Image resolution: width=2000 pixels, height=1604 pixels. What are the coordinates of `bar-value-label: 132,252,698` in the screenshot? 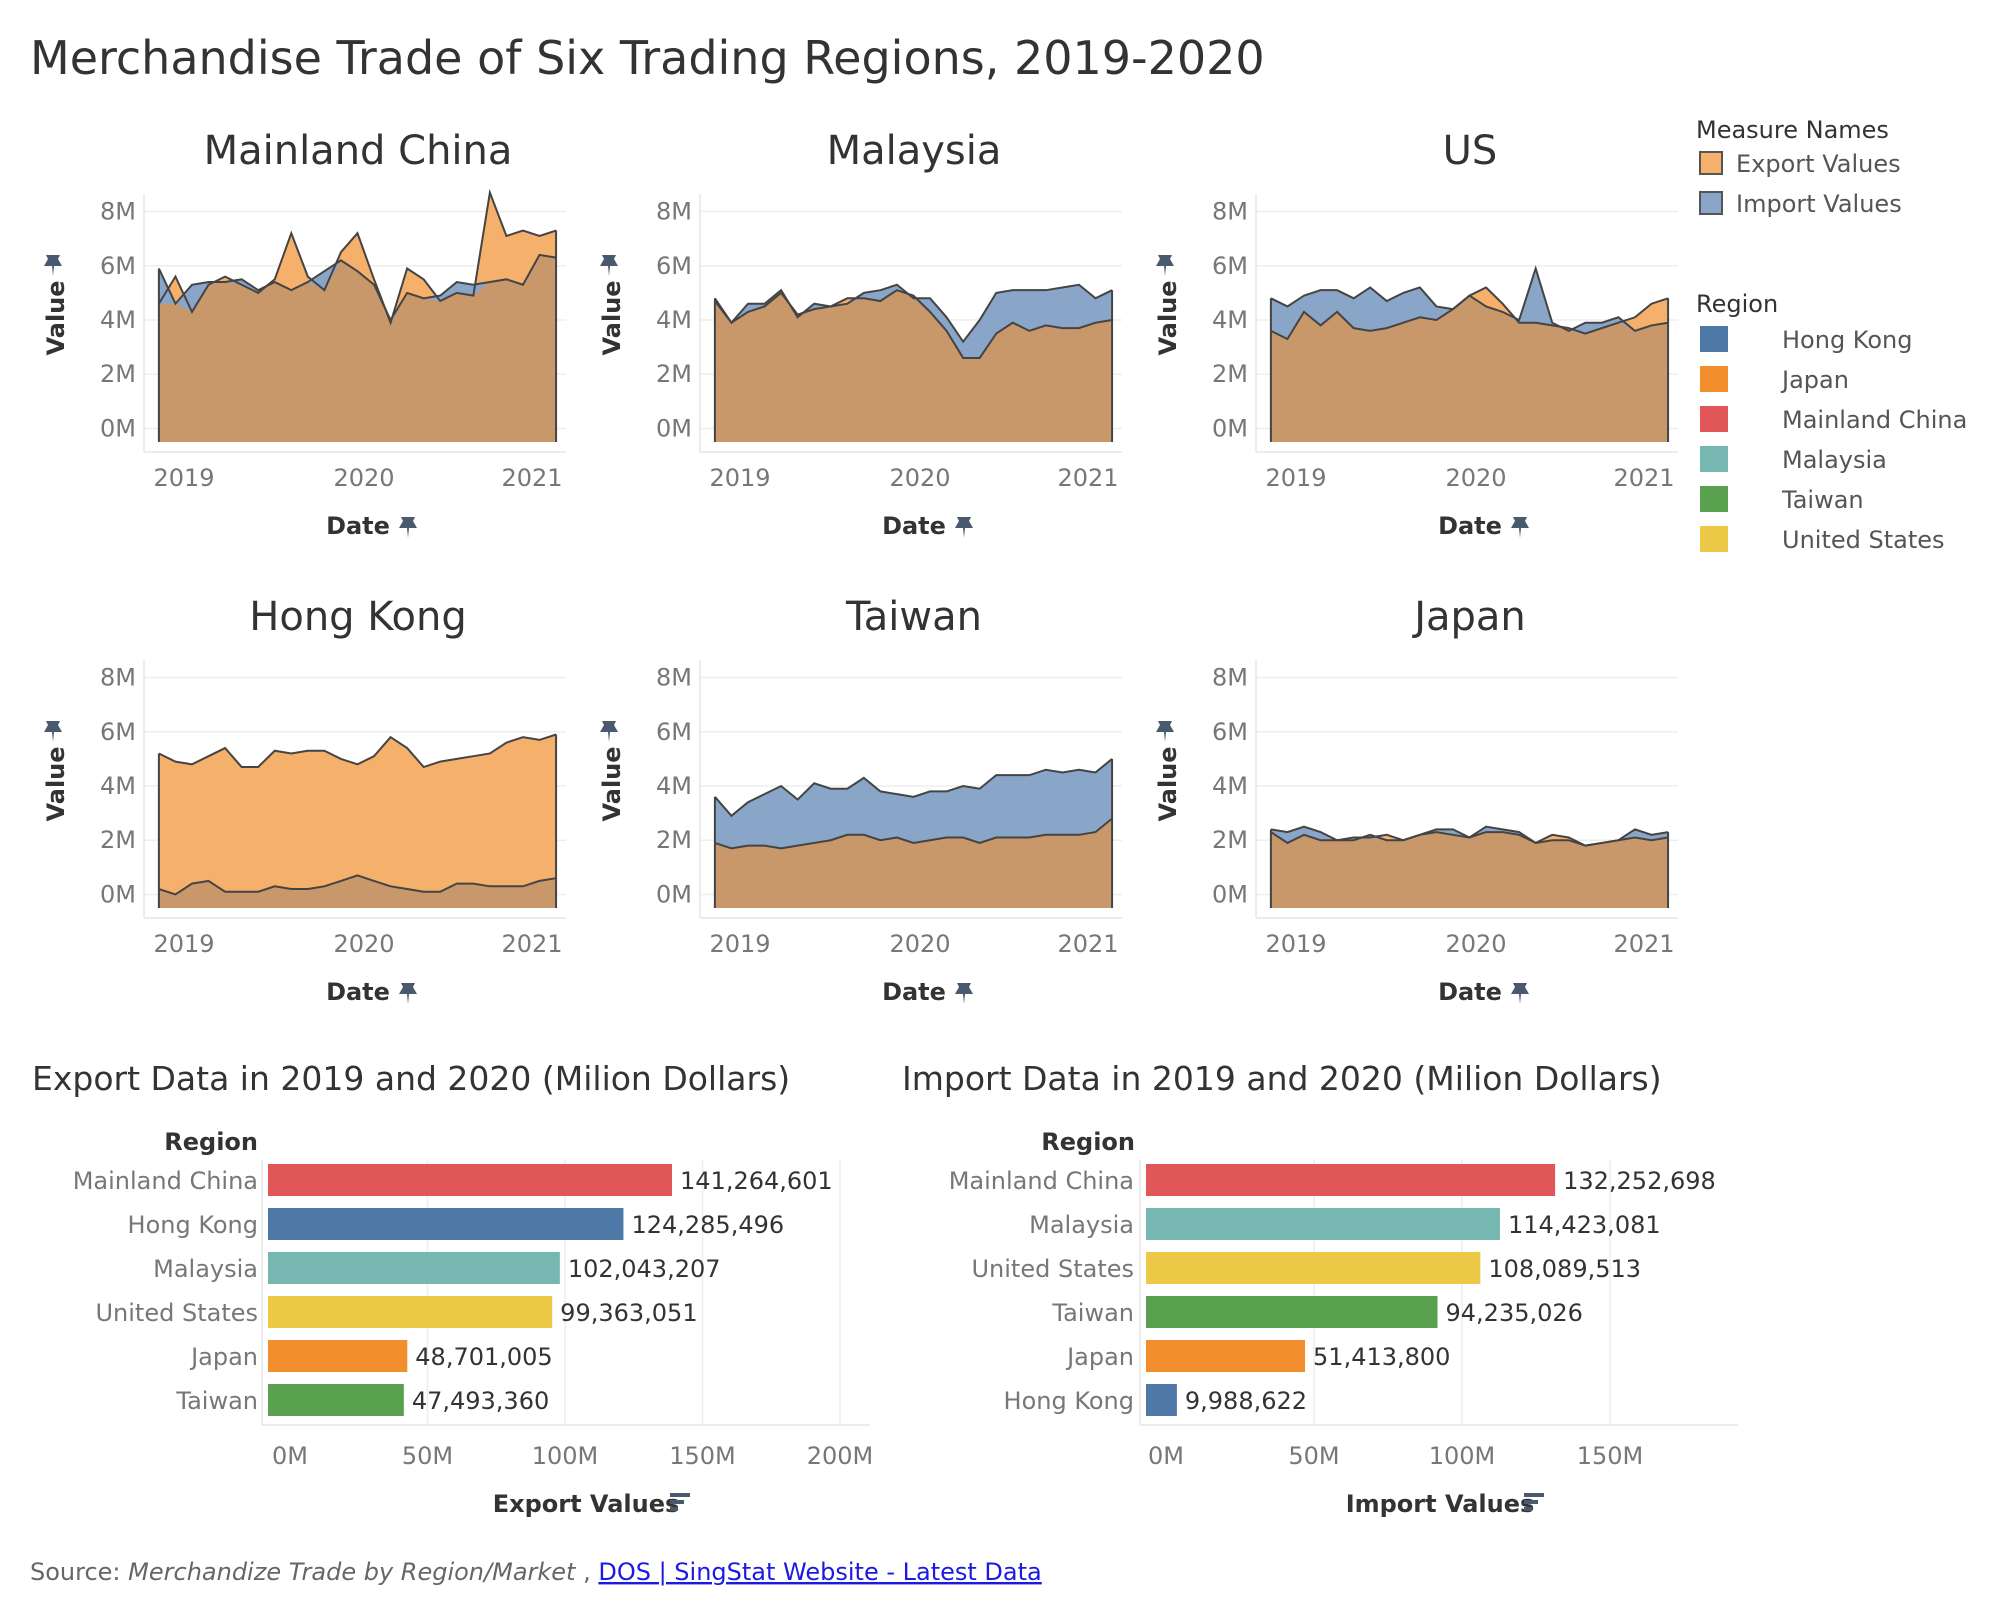 It's located at (1639, 1181).